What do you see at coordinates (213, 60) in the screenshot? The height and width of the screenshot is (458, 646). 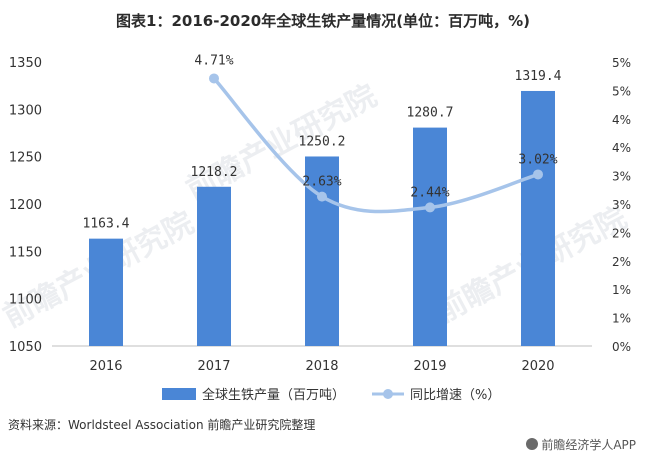 I see `line-value-label: 4.71%` at bounding box center [213, 60].